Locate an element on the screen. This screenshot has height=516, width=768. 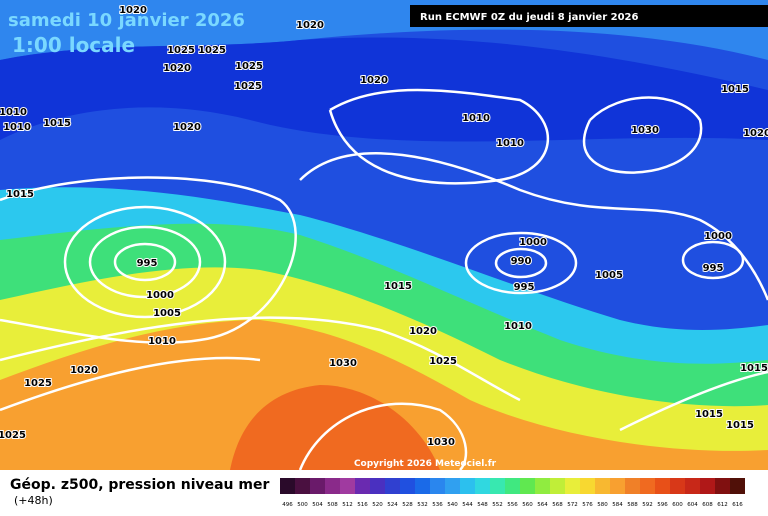
scale-label: 604 is located at coordinates (692, 505).